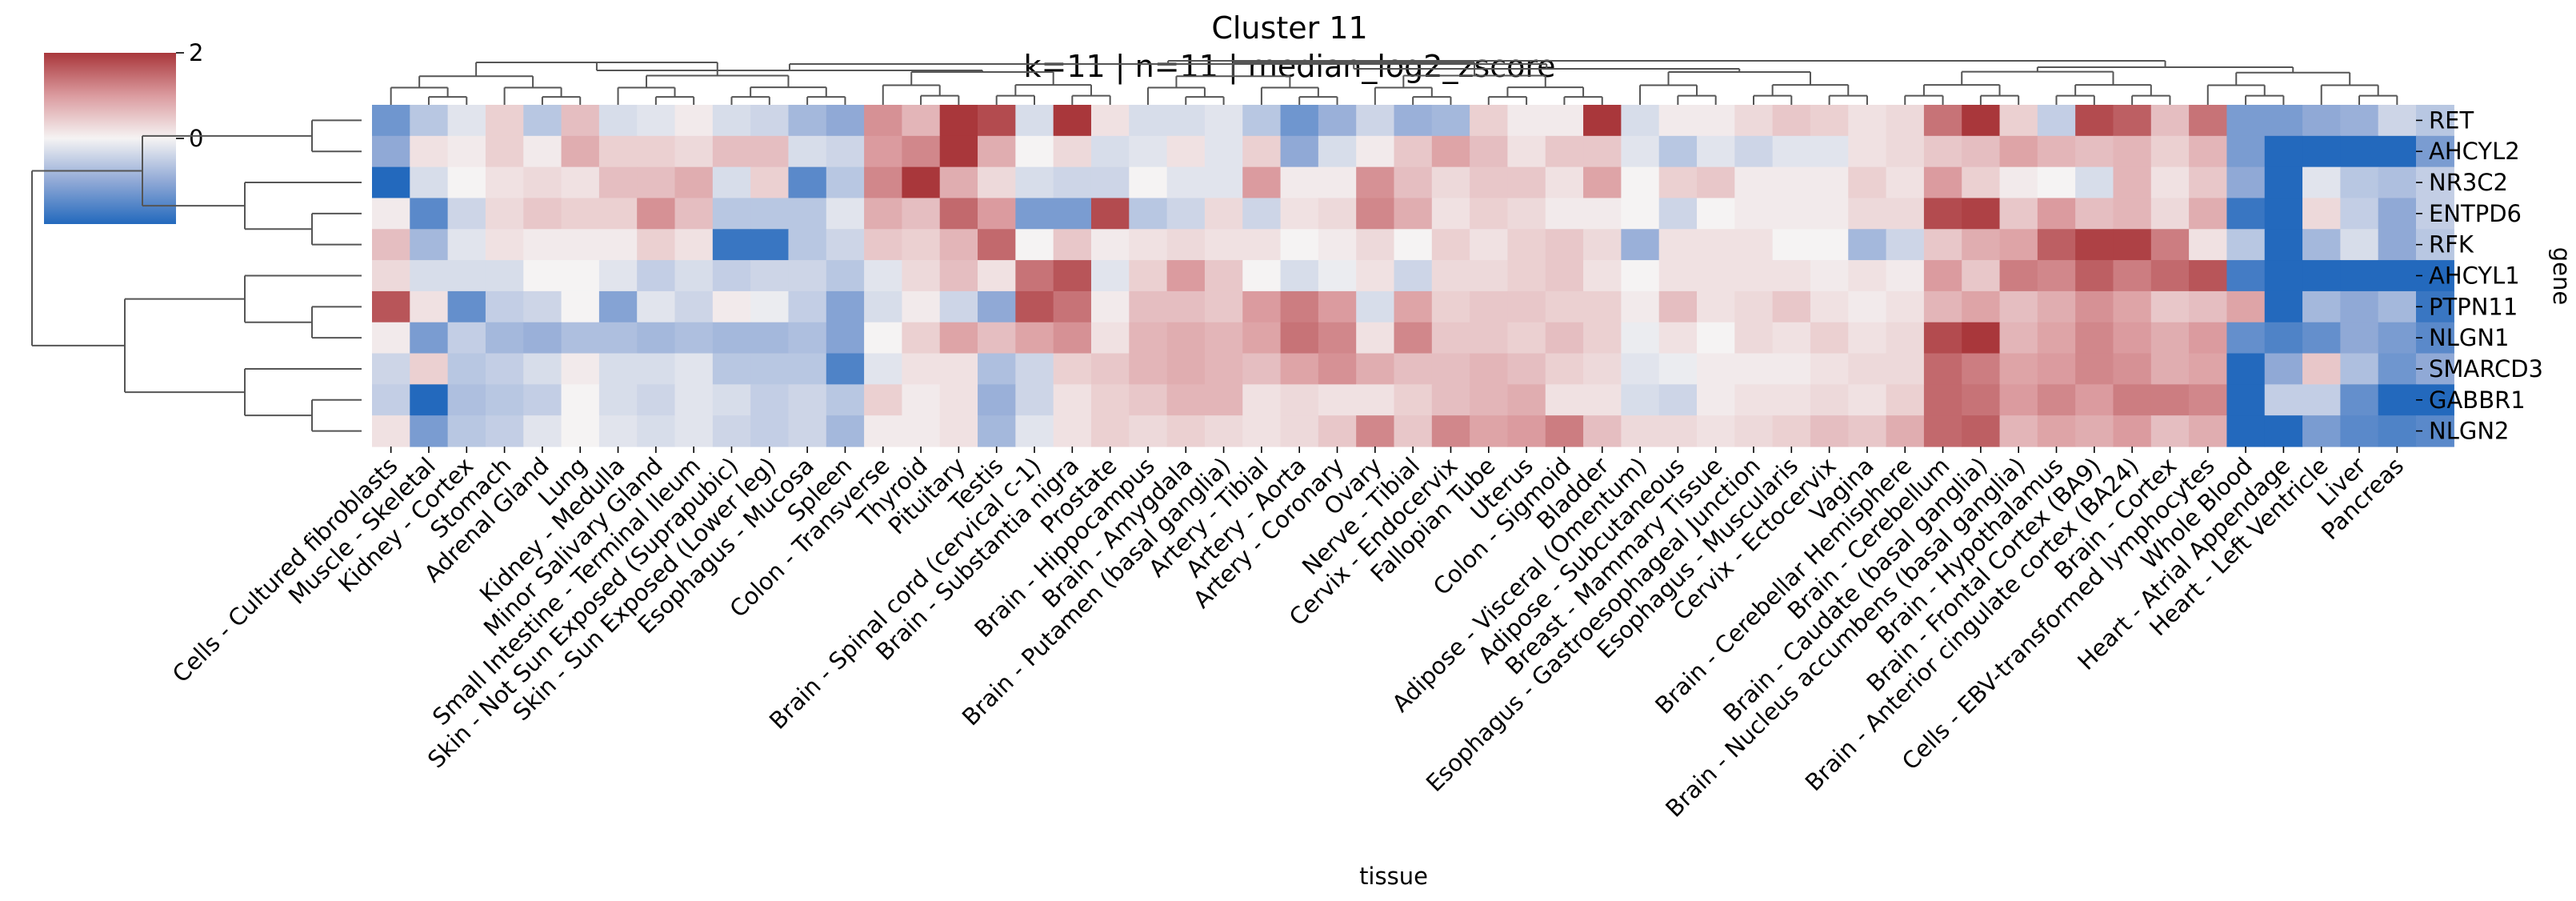 The width and height of the screenshot is (2576, 901). What do you see at coordinates (196, 52) in the screenshot?
I see `colorbar-tick-label: 2` at bounding box center [196, 52].